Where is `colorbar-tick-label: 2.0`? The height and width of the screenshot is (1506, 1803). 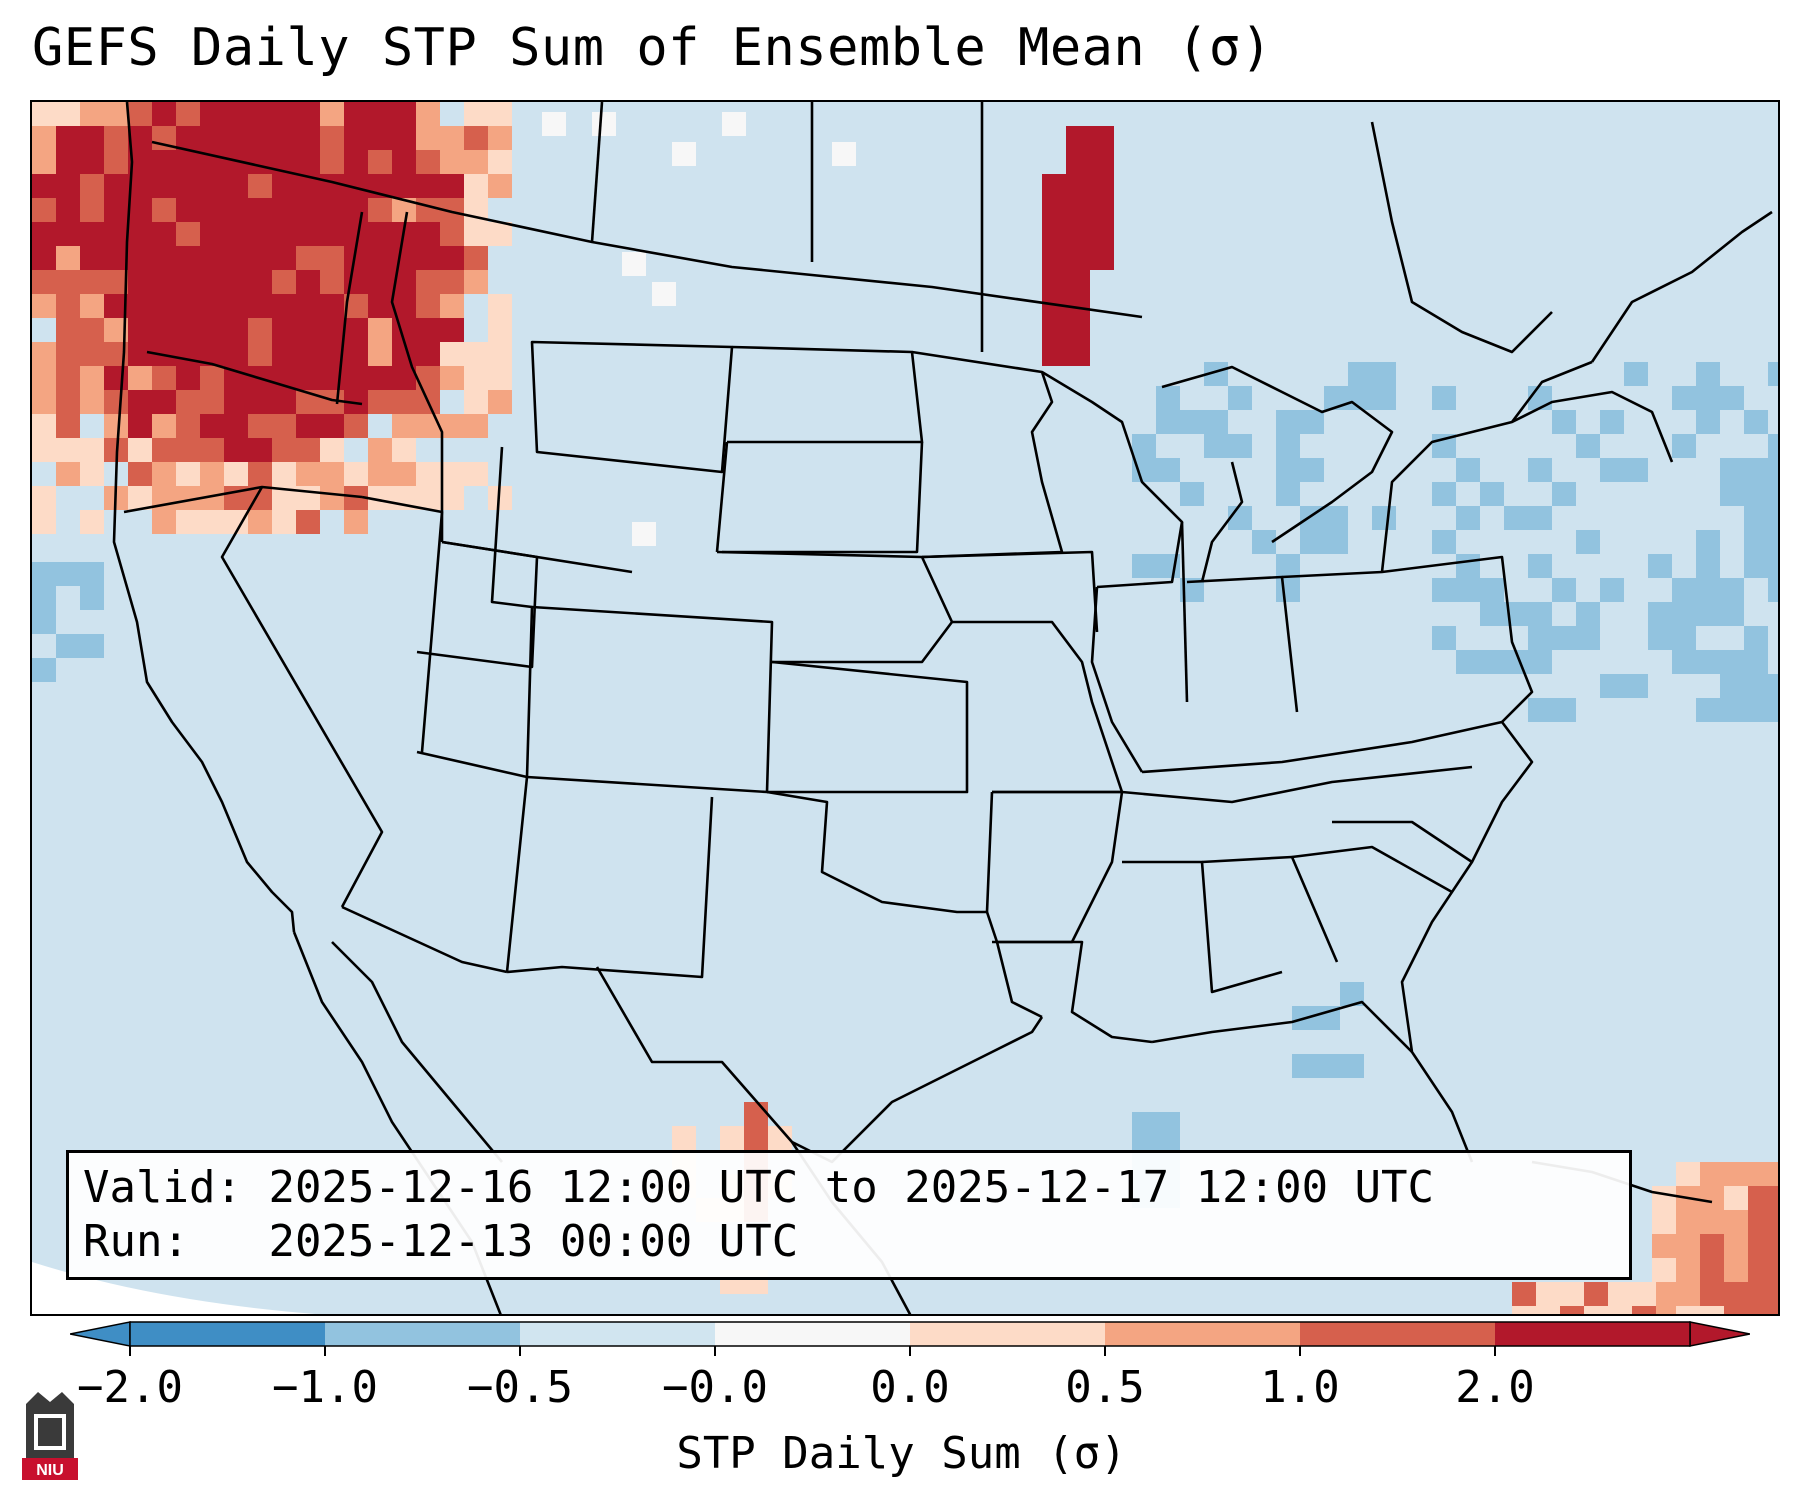
colorbar-tick-label: 2.0 is located at coordinates (1495, 1387).